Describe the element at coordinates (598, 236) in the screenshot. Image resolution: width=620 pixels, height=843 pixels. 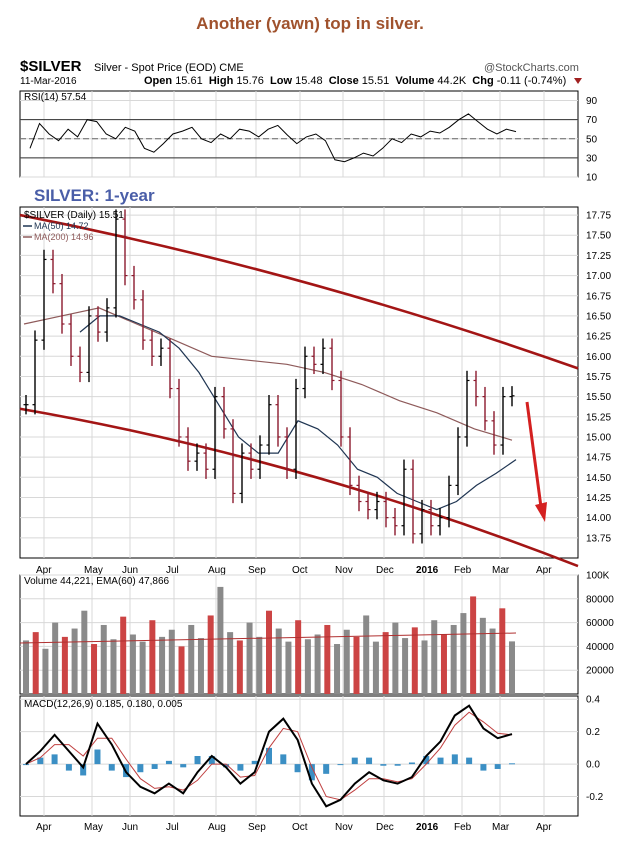
I see `price-tick-label: 17.50` at that location.